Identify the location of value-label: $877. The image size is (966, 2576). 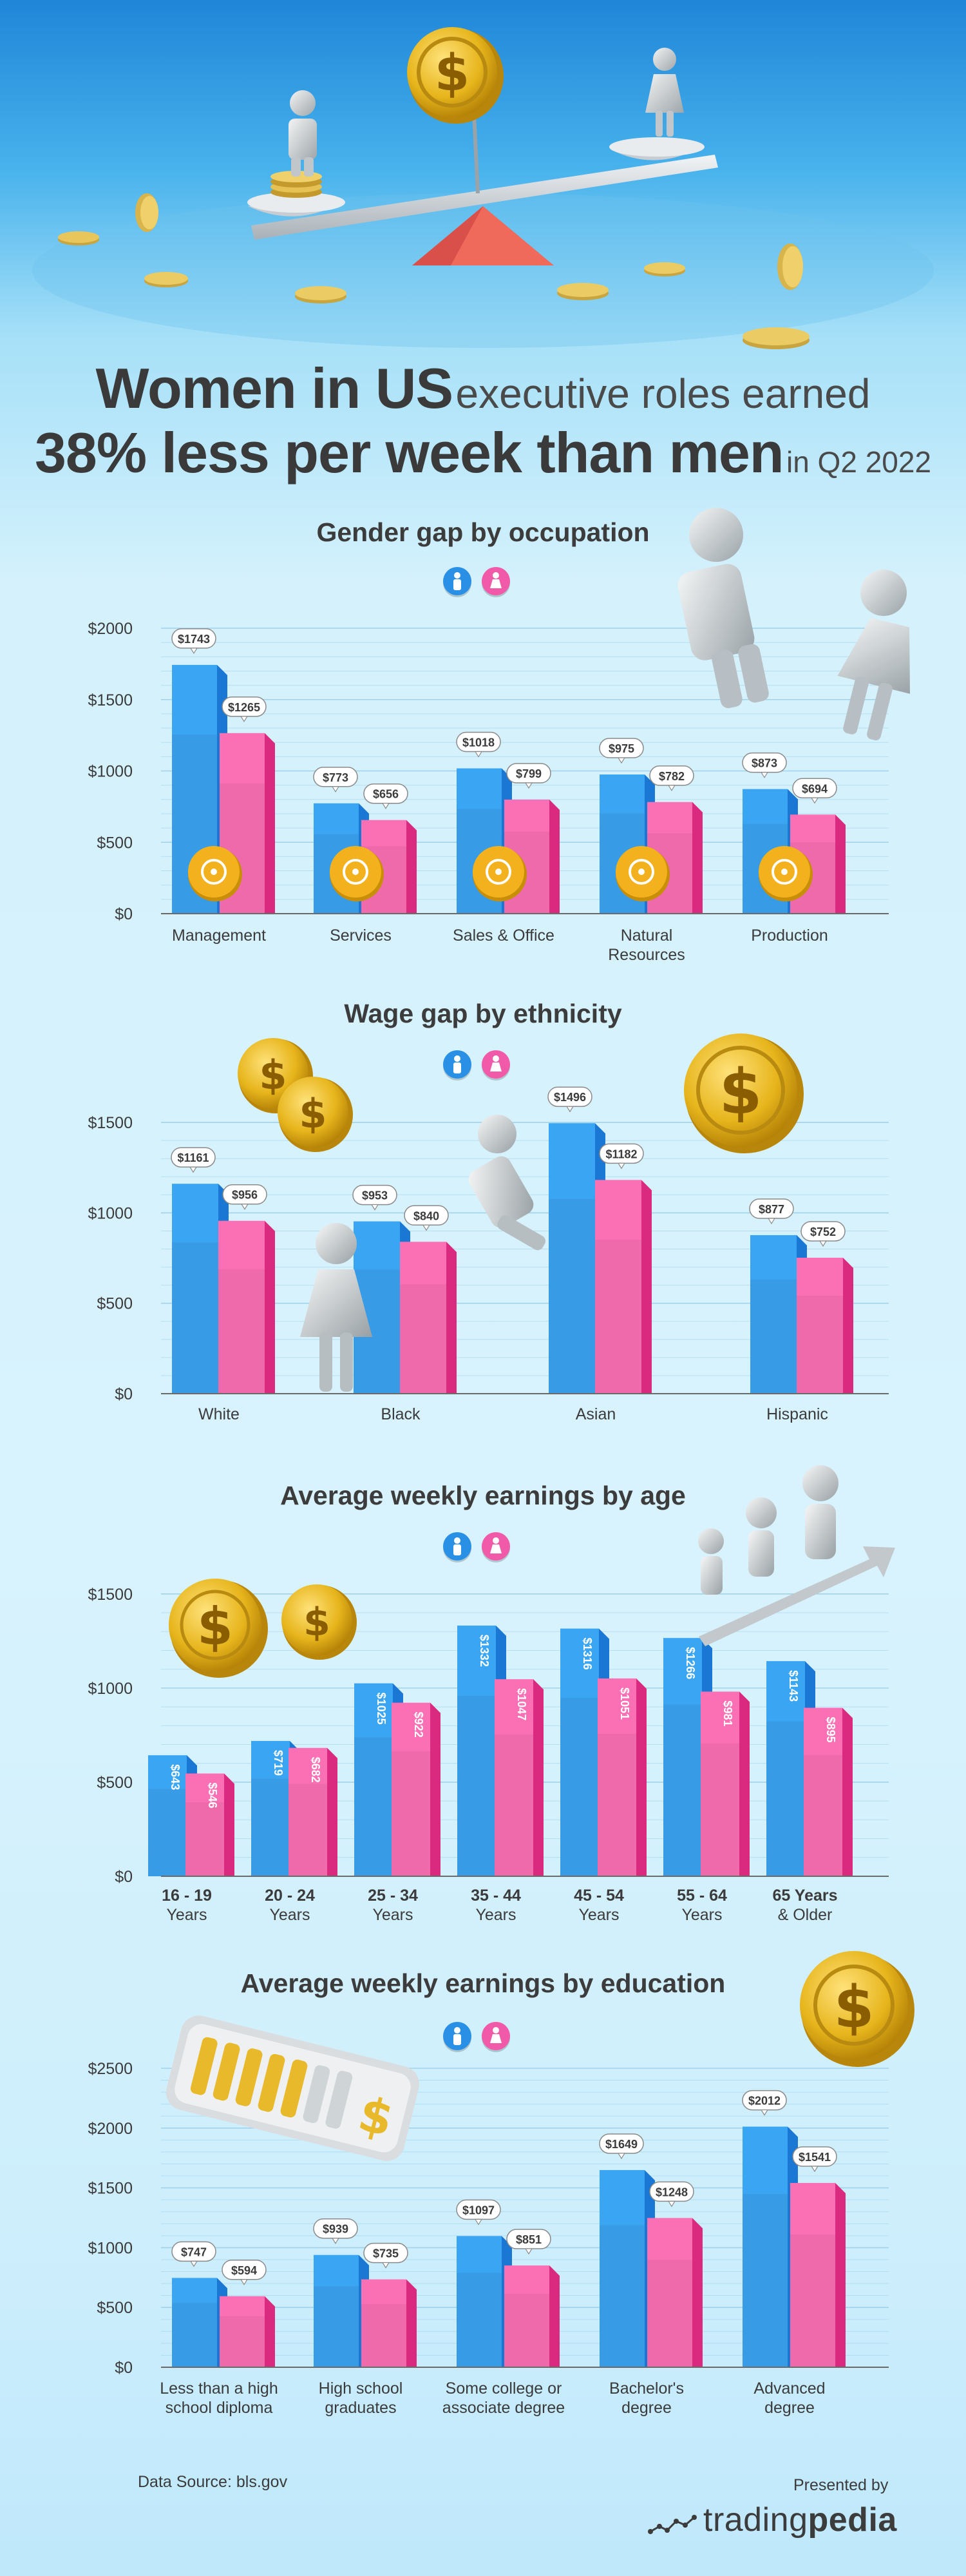
(772, 1210).